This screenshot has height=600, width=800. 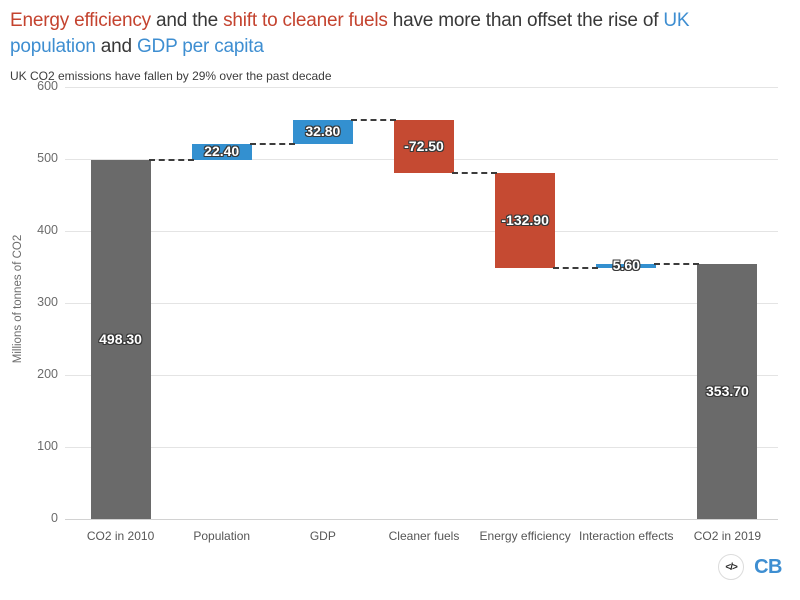 I want to click on bar-value-label-energy-efficiency: -132.90, so click(x=525, y=219).